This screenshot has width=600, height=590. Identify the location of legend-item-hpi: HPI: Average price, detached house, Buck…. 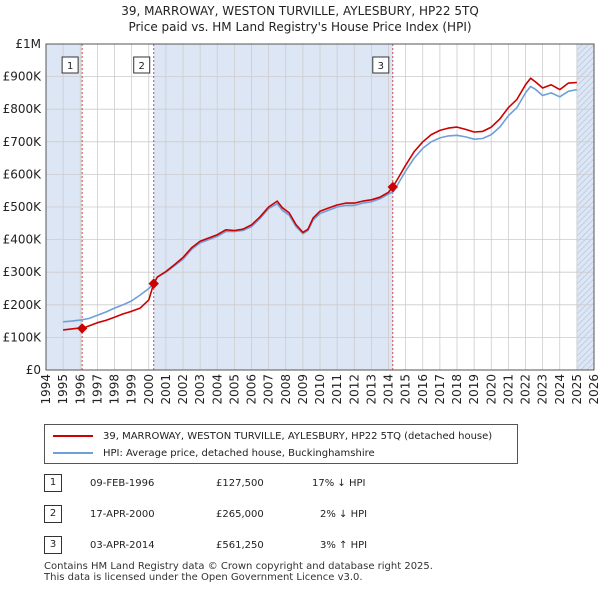
(214, 453).